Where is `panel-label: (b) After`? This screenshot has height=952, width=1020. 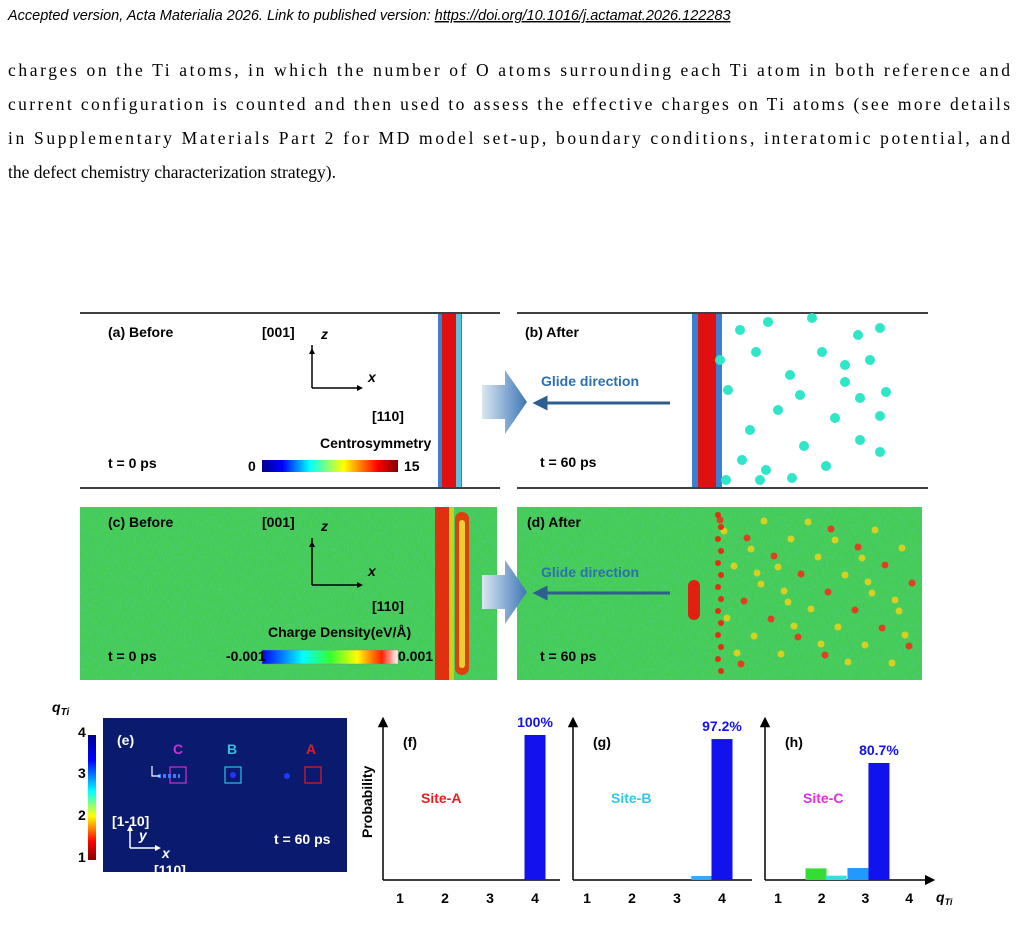
panel-label: (b) After is located at coordinates (552, 332).